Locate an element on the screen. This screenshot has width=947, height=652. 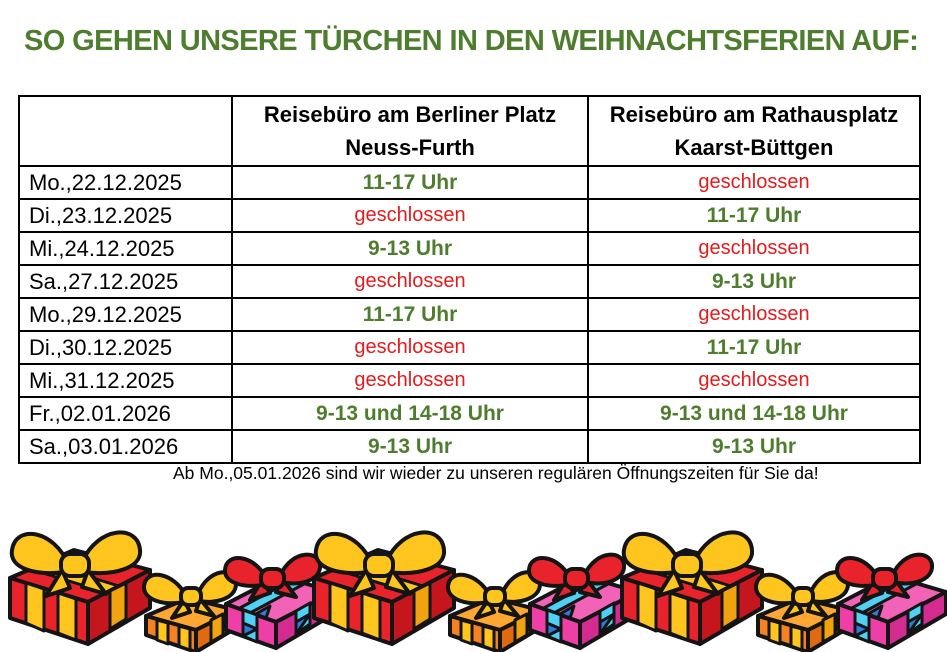
hours-cell-rathaus: 9-13 und 14-18 Uhr is located at coordinates (754, 413).